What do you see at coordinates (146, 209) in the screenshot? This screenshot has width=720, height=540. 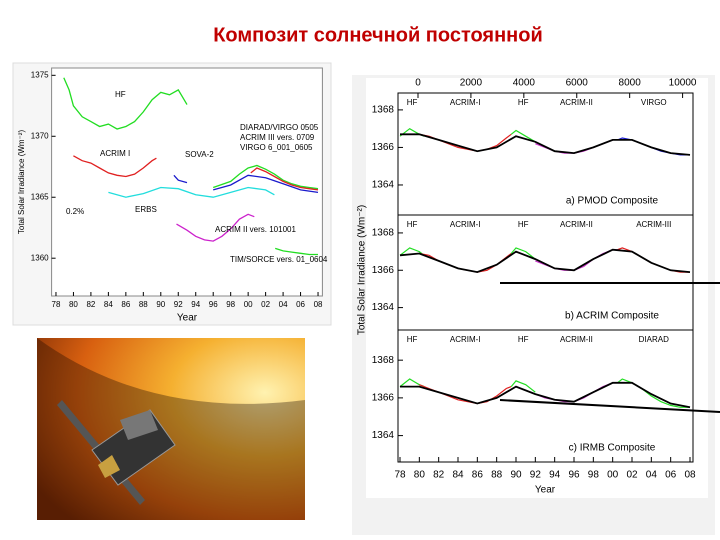 I see `series-label: ERBS` at bounding box center [146, 209].